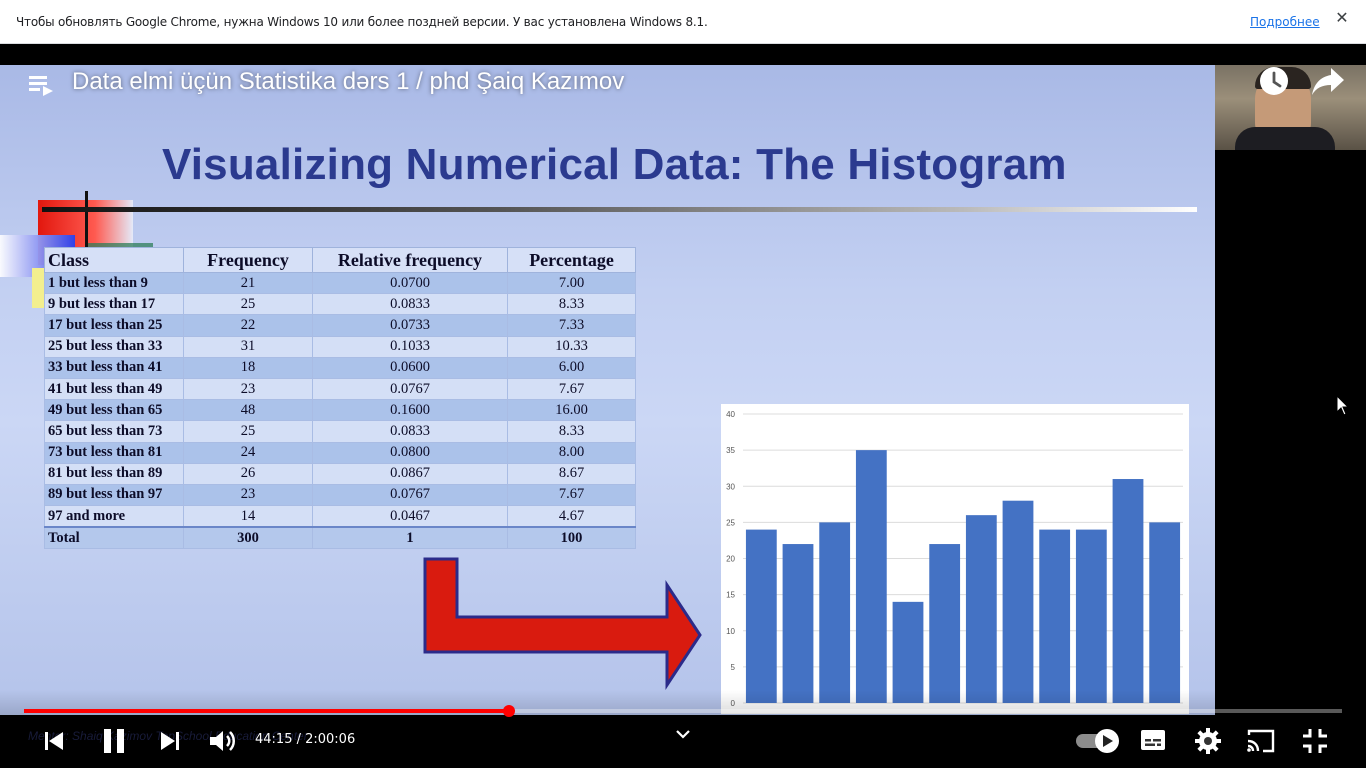 The width and height of the screenshot is (1366, 768). What do you see at coordinates (248, 283) in the screenshot?
I see `table-cell: 21` at bounding box center [248, 283].